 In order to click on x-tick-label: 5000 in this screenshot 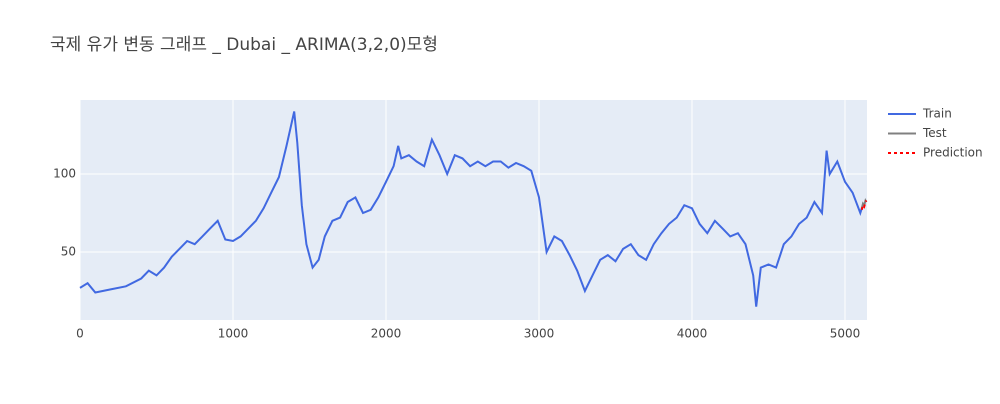, I will do `click(845, 334)`.